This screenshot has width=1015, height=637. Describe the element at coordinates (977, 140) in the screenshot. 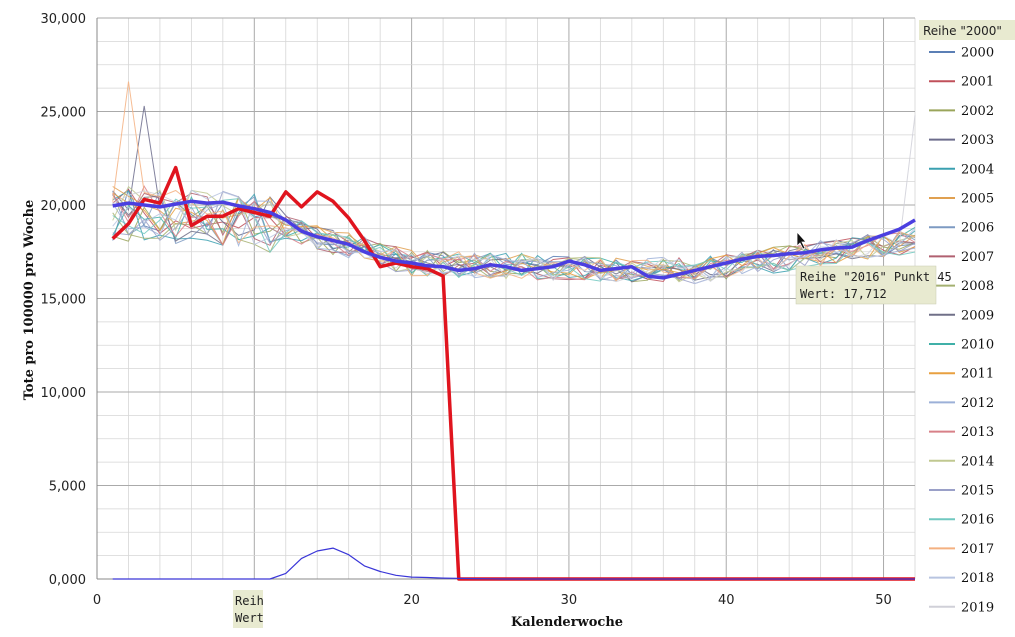

I see `legend-label: 2003` at that location.